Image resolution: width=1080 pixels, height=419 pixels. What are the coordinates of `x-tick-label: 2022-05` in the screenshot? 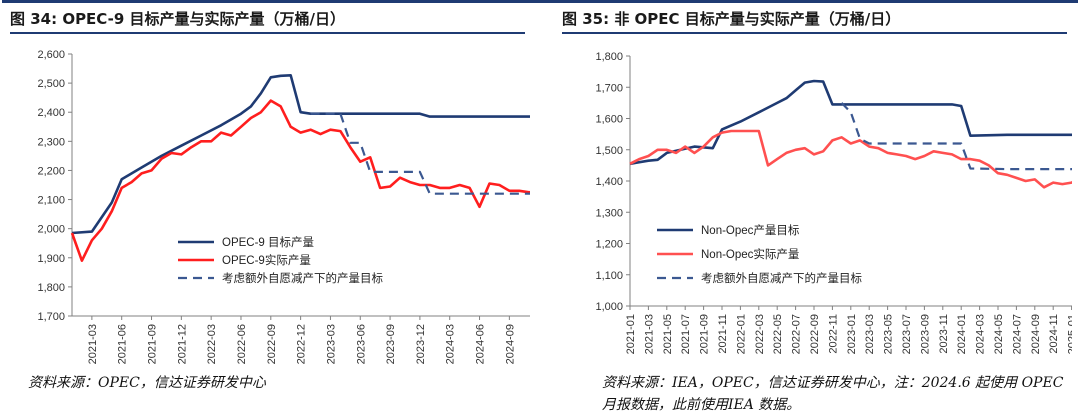 It's located at (778, 334).